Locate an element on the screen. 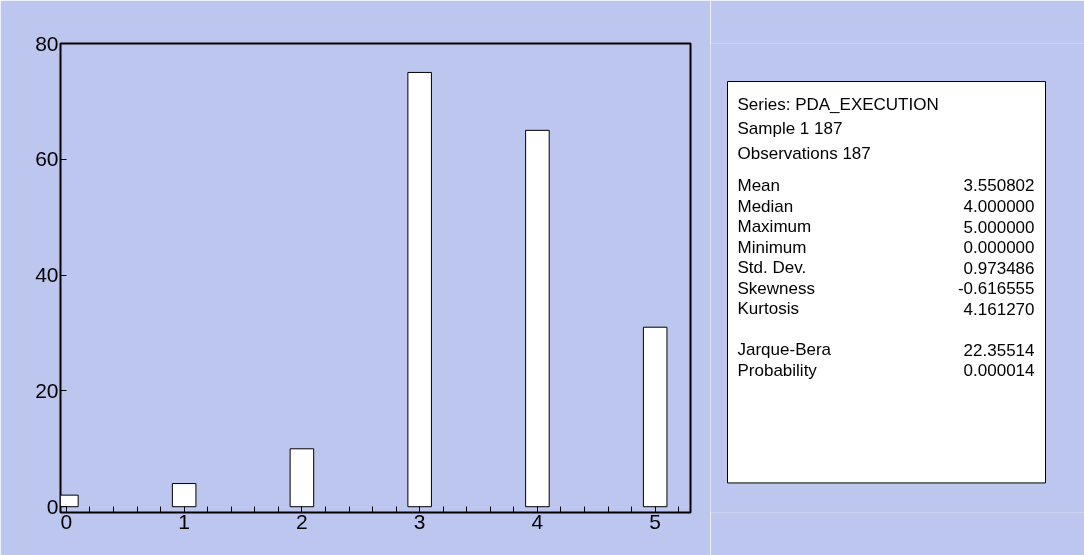 This screenshot has width=1084, height=555. x-tick-label: 3 is located at coordinates (419, 521).